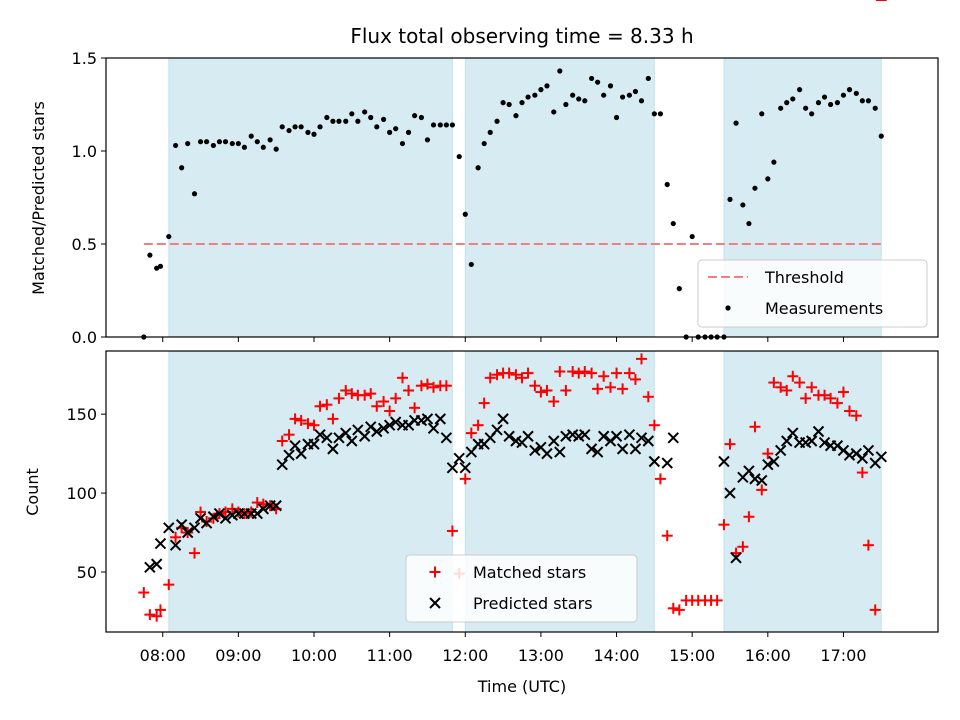 This screenshot has height=720, width=960. Describe the element at coordinates (516, 441) in the screenshot. I see `predicted-point-58-b` at that location.